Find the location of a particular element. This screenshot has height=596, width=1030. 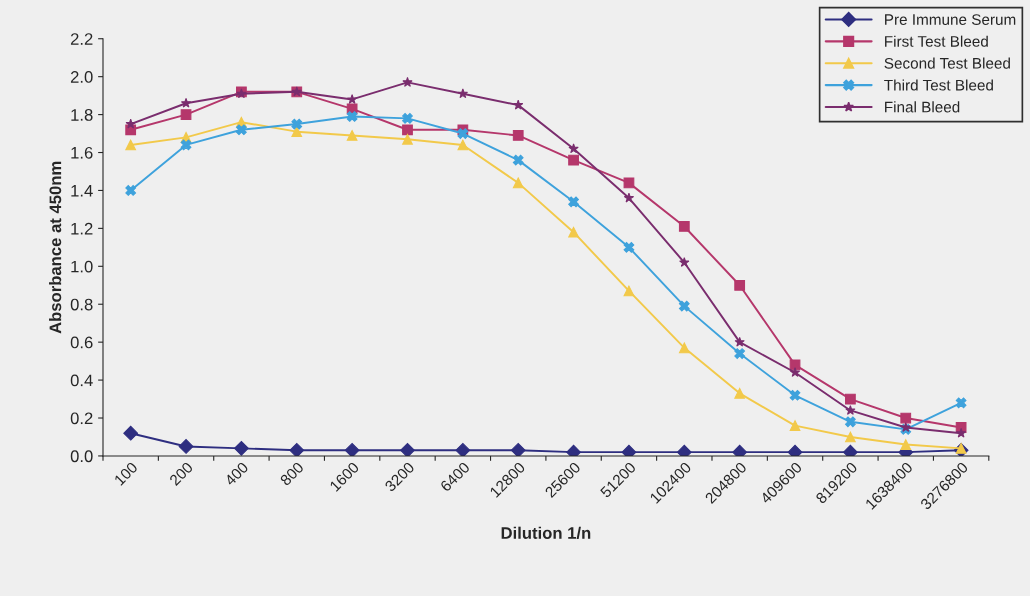

x-tick-label: 400 is located at coordinates (236, 474).